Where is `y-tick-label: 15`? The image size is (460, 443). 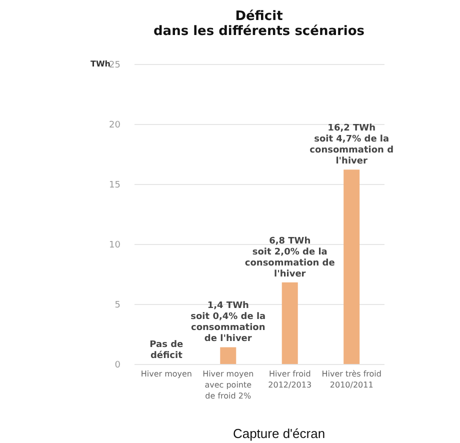 y-tick-label: 15 is located at coordinates (114, 185).